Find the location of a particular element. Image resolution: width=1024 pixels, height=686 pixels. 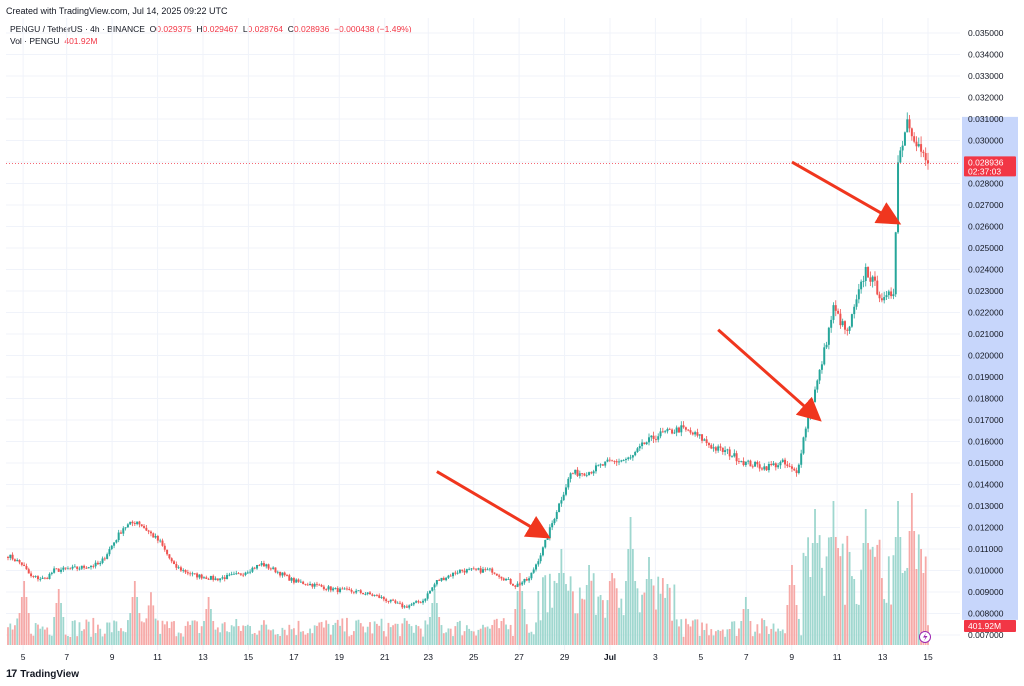

symbol-label: PENGU / TetherUS · 4h · BINANCE is located at coordinates (77, 29).